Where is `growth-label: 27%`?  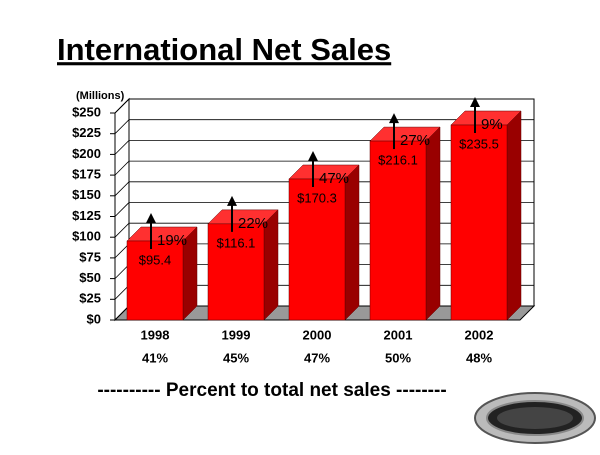 growth-label: 27% is located at coordinates (415, 140).